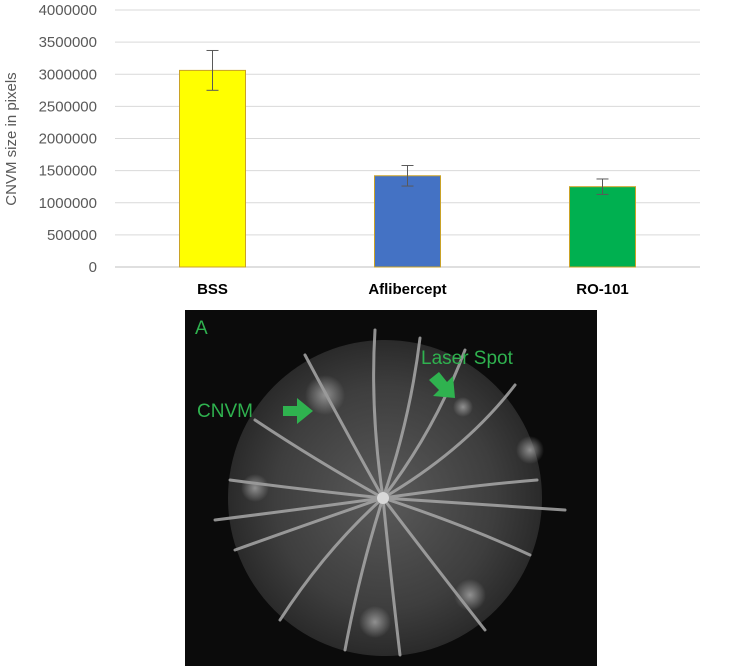  Describe the element at coordinates (463, 407) in the screenshot. I see `laser-spot-lesion` at that location.